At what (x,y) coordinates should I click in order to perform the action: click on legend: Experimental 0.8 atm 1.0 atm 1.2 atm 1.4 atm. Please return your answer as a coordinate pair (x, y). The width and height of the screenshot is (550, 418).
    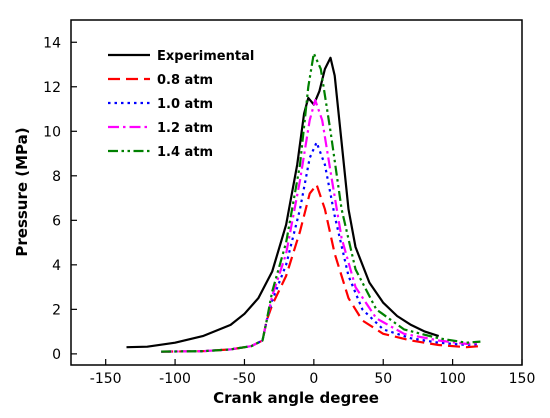
    Looking at the image, I should click on (181, 104).